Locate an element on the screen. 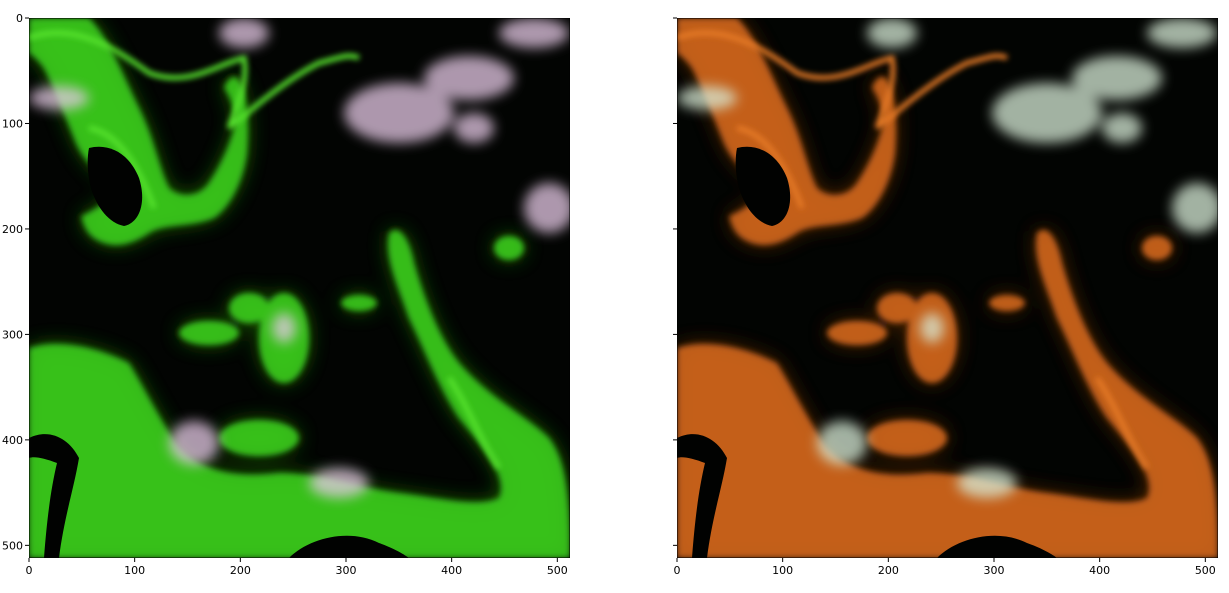 The height and width of the screenshot is (593, 1229). right-x-tick-label: 300 is located at coordinates (993, 570).